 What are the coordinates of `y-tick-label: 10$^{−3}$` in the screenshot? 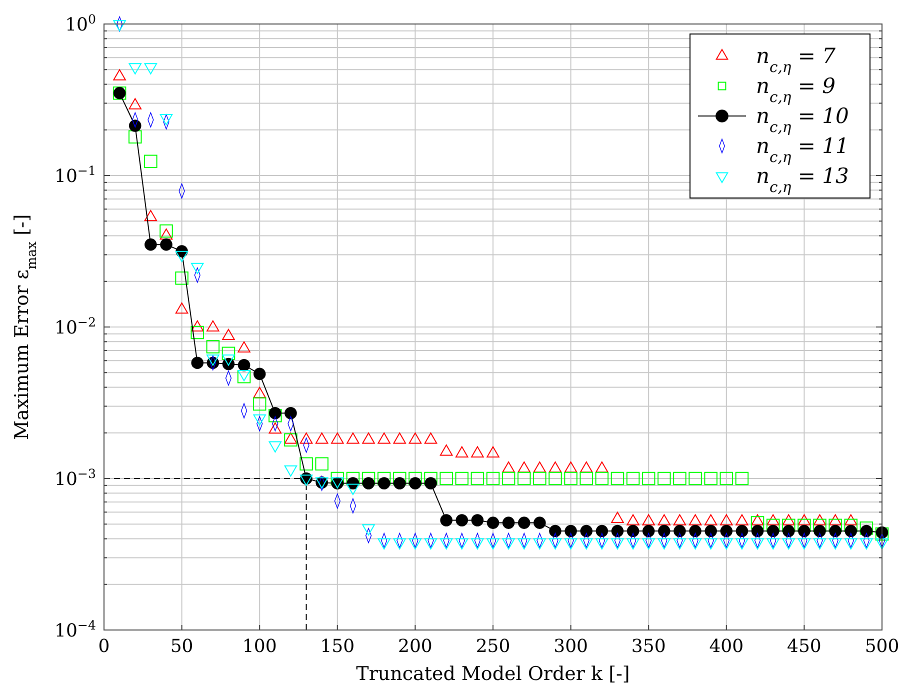 It's located at (75, 477).